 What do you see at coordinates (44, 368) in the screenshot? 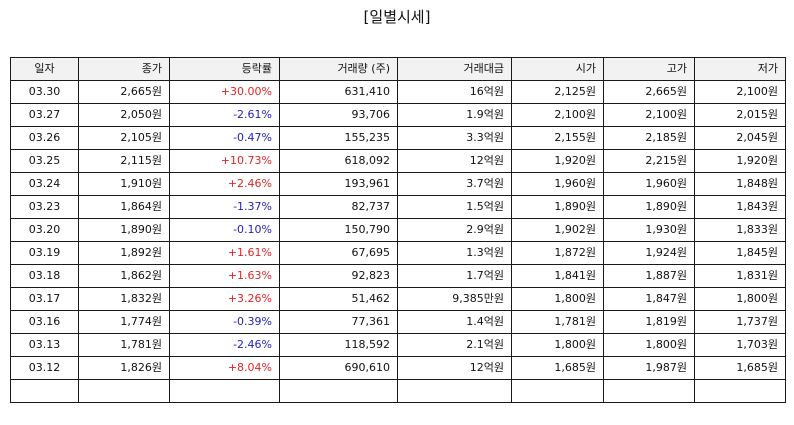
I see `cell-date: 03.12` at bounding box center [44, 368].